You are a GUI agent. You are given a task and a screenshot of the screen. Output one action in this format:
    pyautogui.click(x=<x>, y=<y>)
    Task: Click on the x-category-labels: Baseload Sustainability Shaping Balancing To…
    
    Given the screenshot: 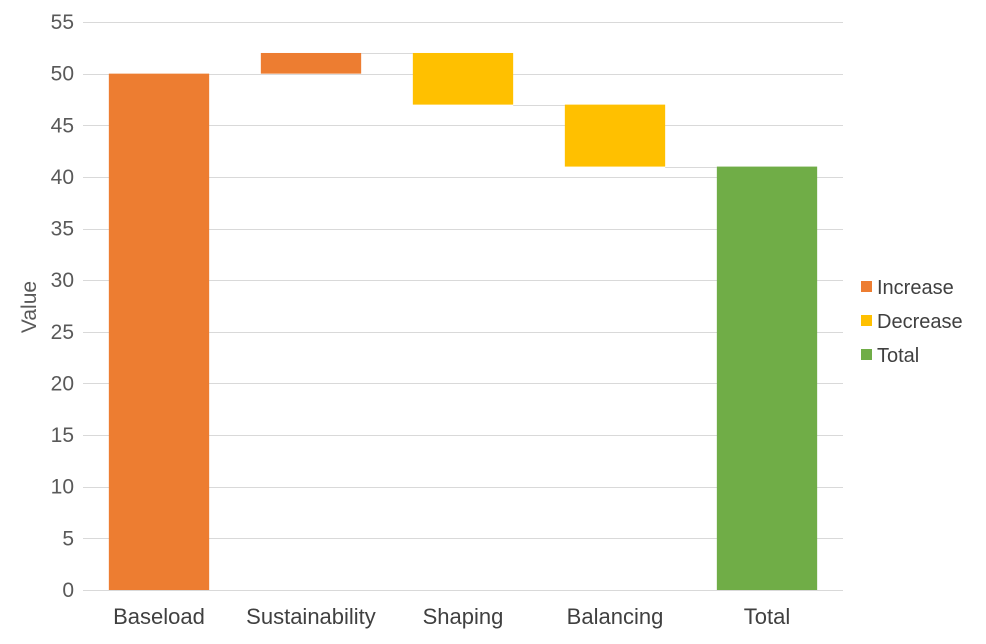 What is the action you would take?
    pyautogui.click(x=451, y=616)
    